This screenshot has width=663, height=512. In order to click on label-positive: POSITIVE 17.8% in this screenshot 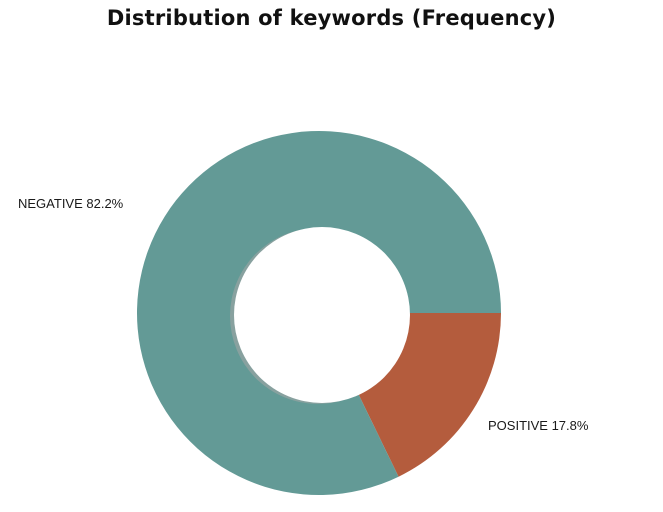, I will do `click(538, 425)`.